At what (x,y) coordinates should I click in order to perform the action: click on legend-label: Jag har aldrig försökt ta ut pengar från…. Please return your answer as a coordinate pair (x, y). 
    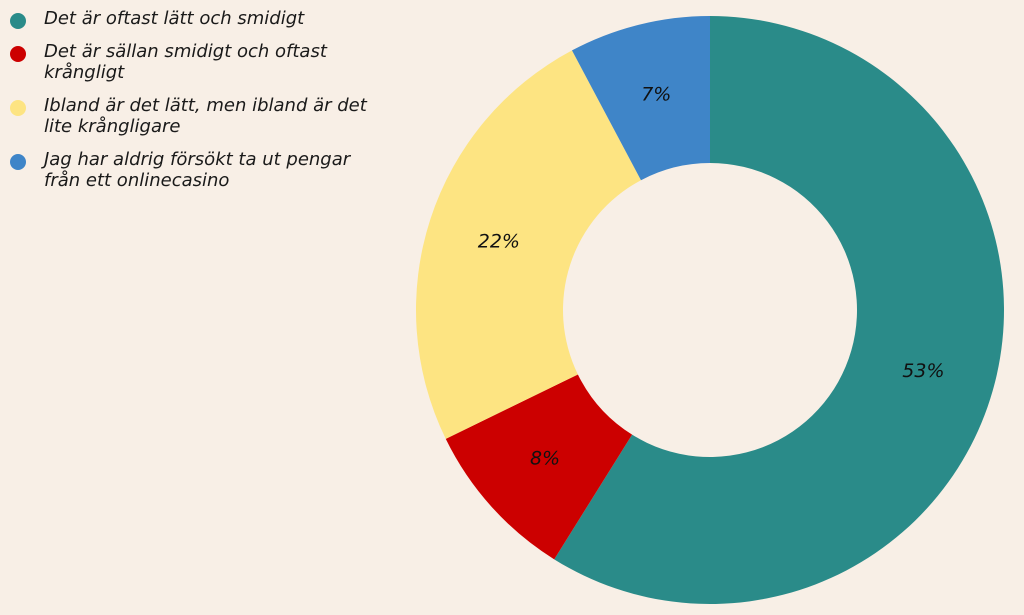
    Looking at the image, I should click on (197, 170).